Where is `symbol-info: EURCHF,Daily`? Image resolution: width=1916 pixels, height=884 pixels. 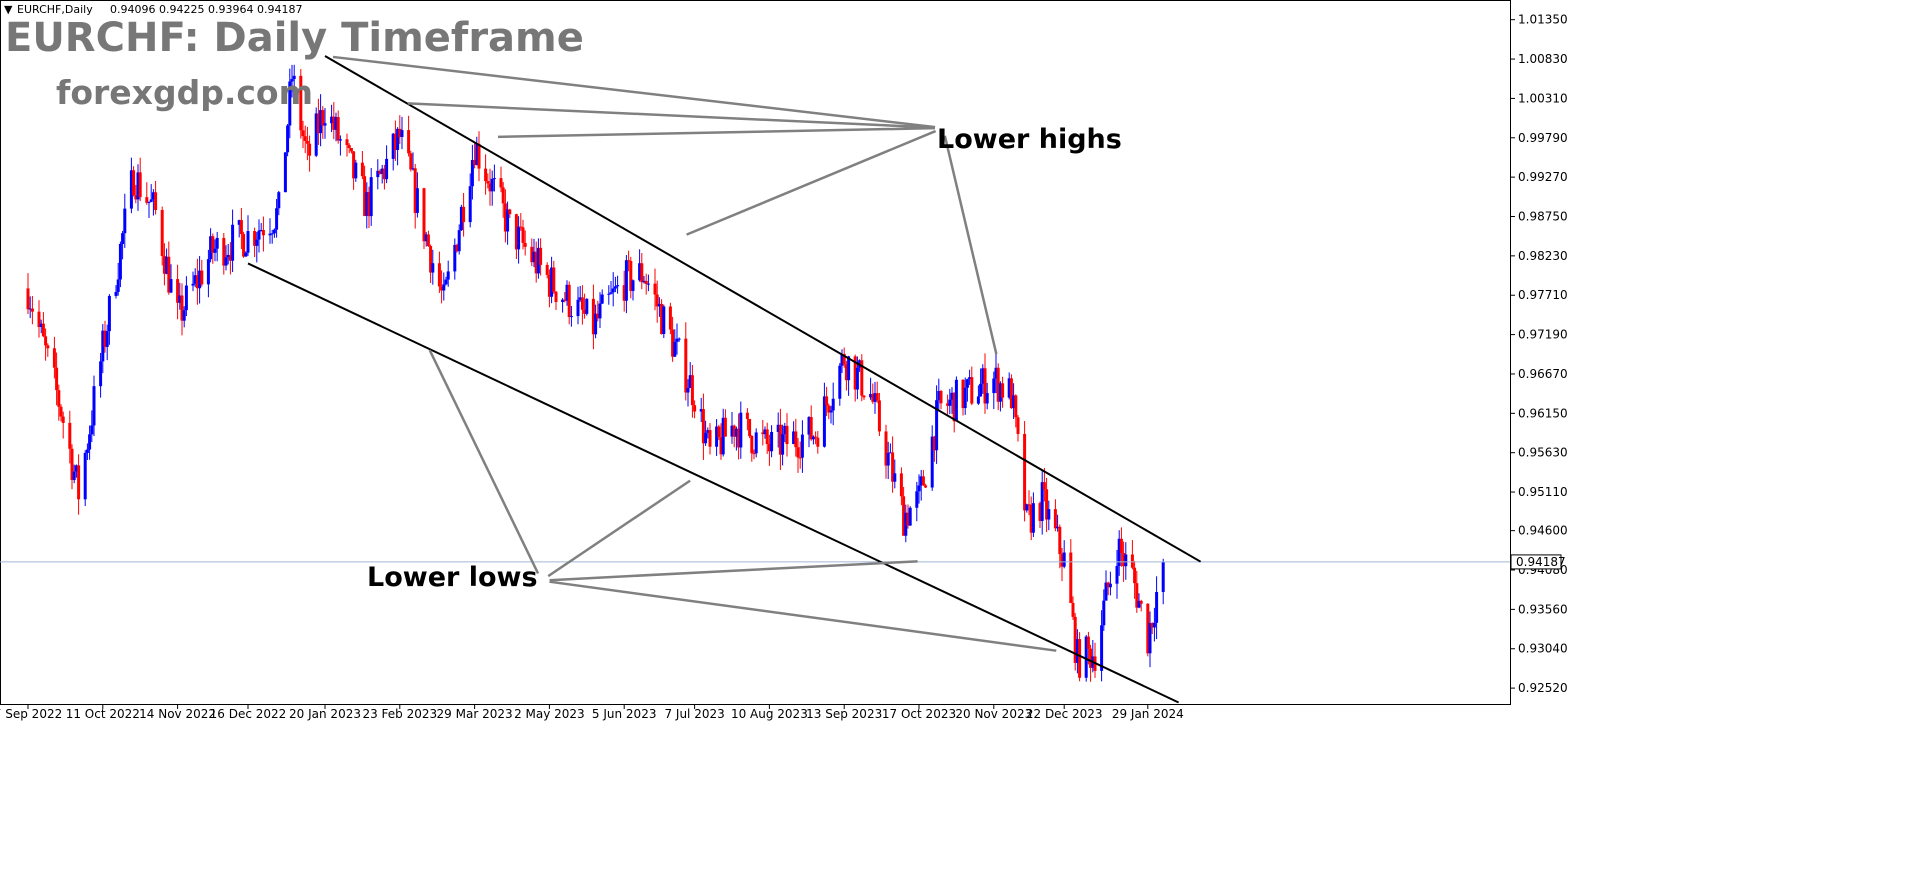 symbol-info: EURCHF,Daily is located at coordinates (55, 9).